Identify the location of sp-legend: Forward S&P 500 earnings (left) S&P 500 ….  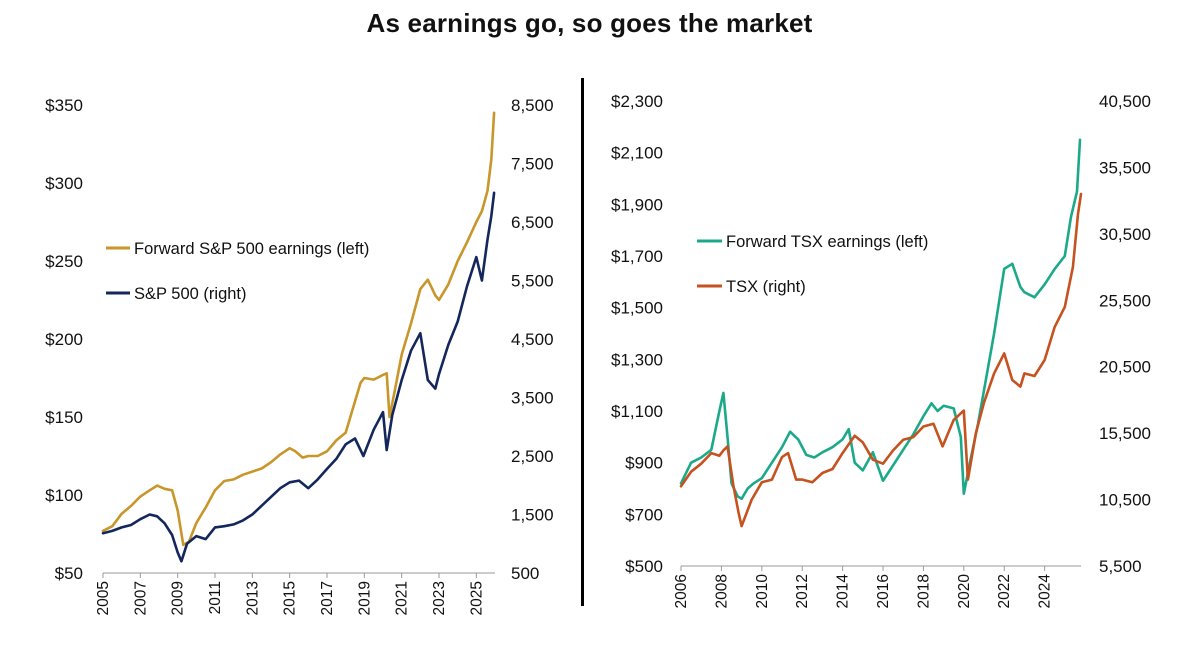
(237, 271).